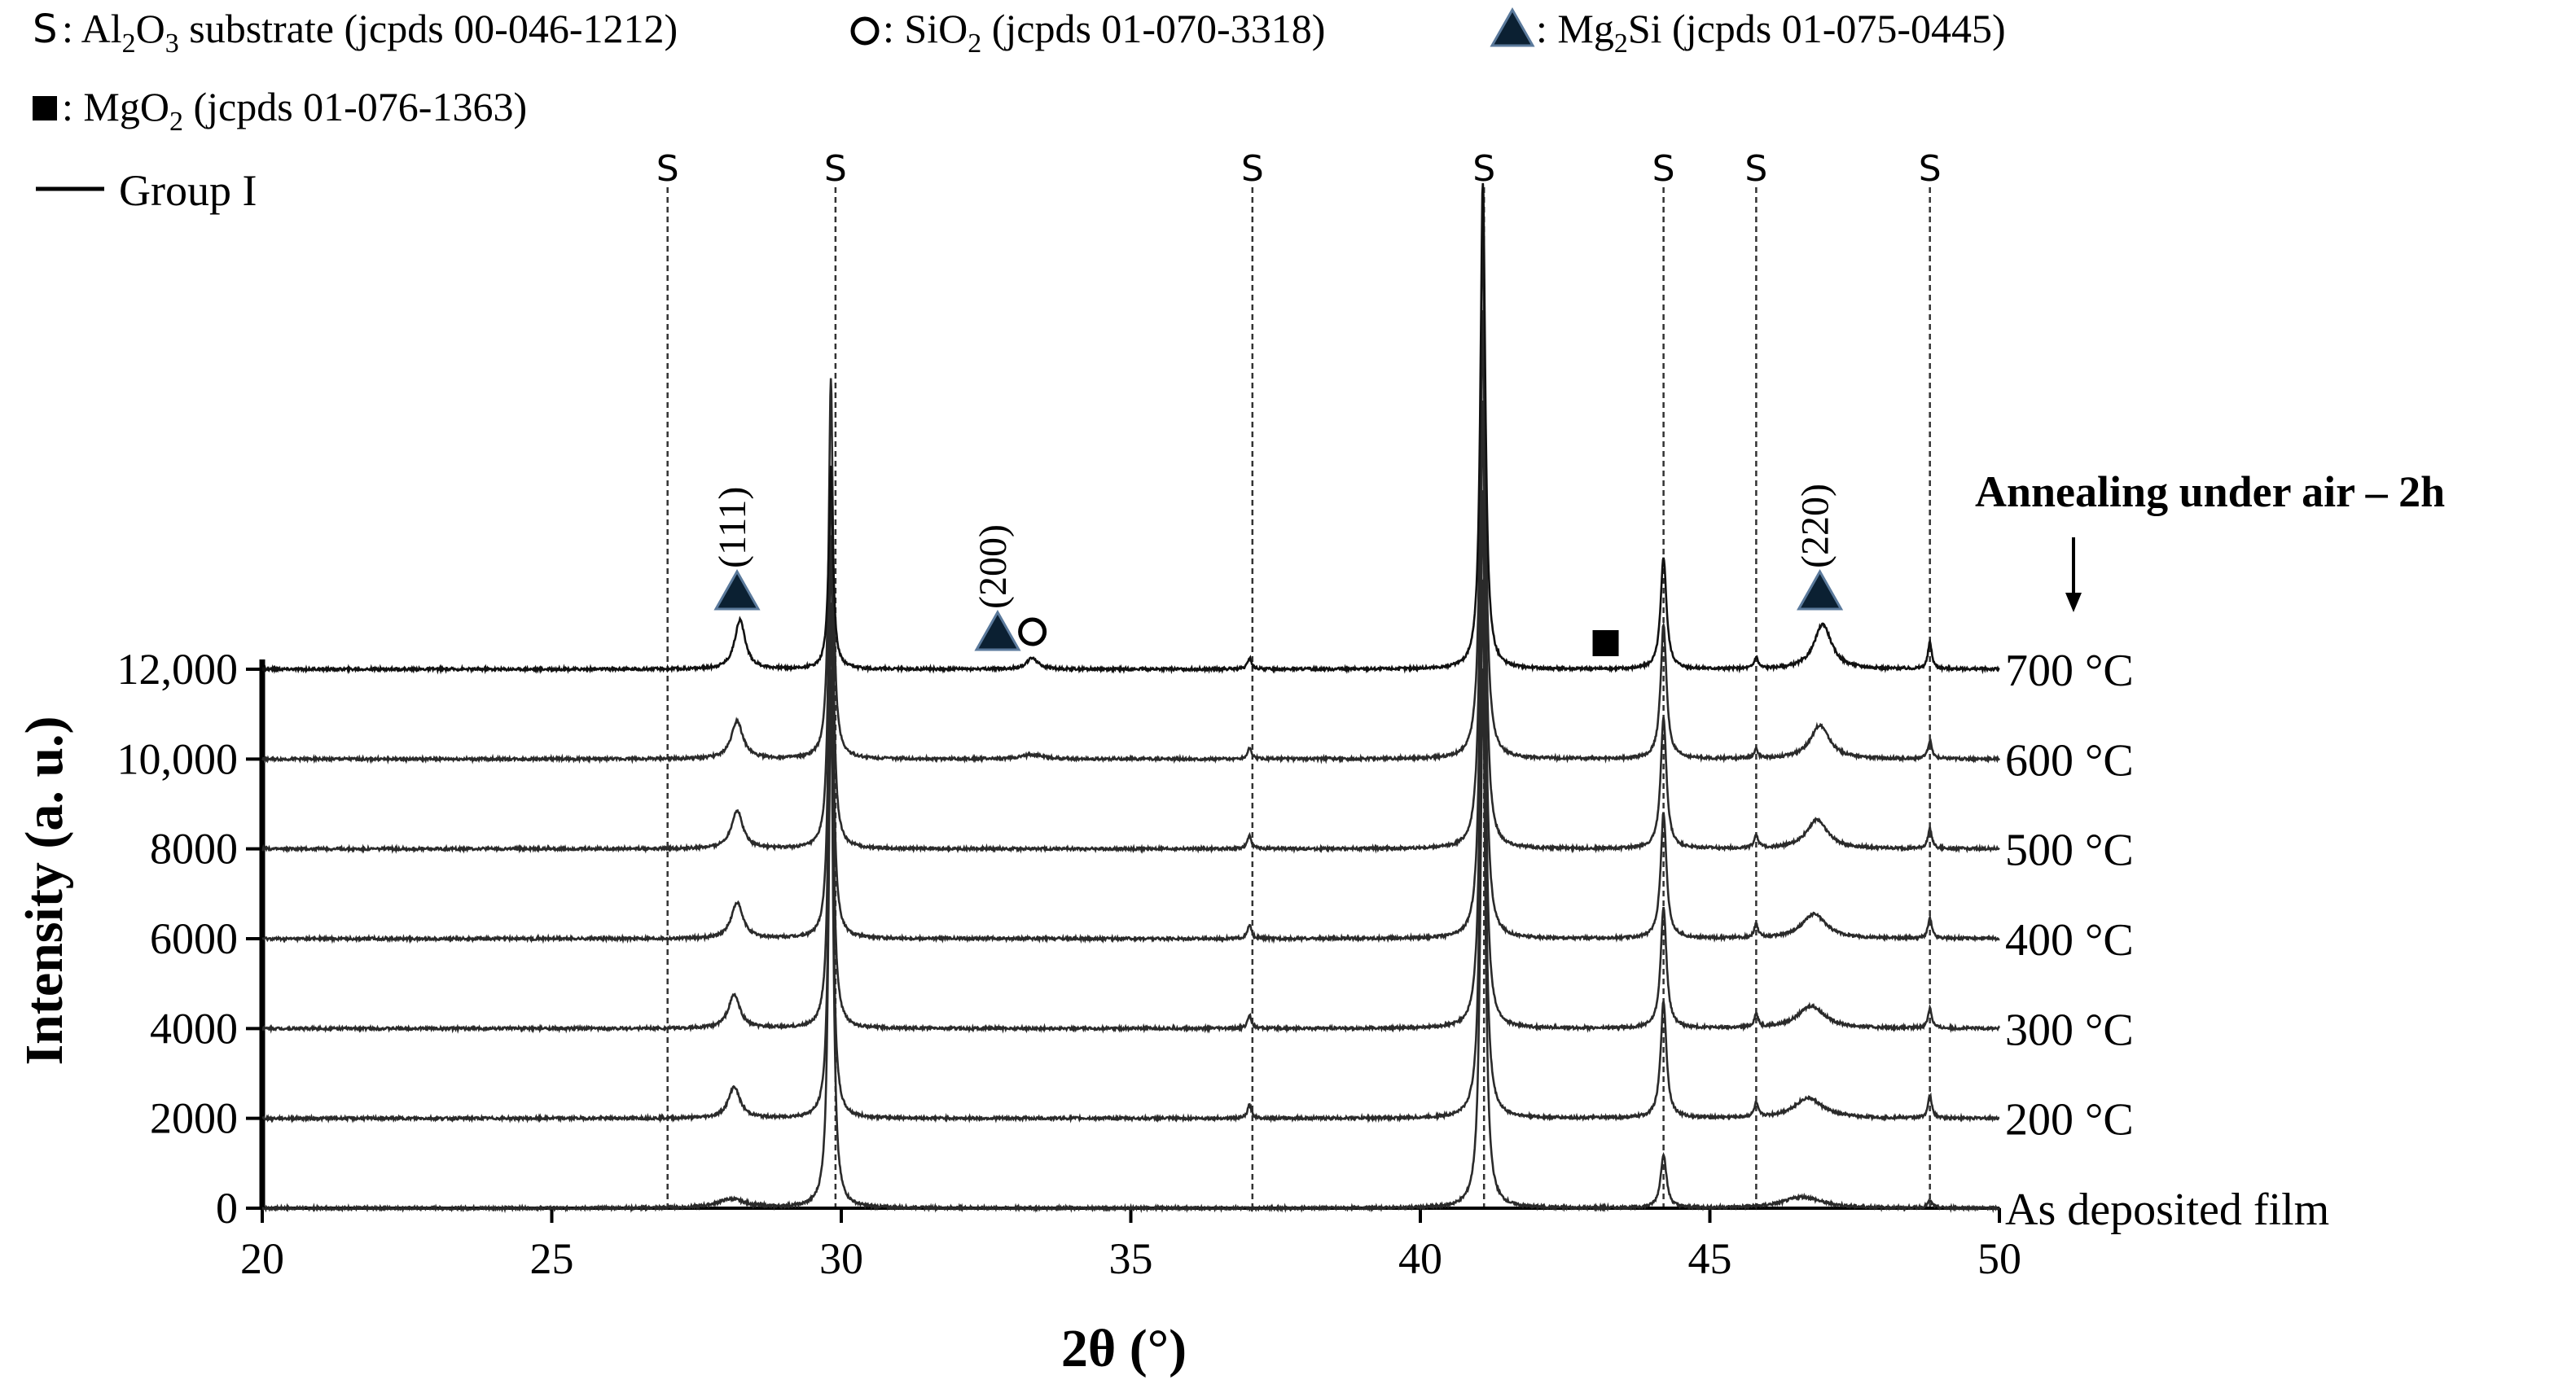 The height and width of the screenshot is (1393, 2576). I want to click on legend-item-mgo2: : MgO2 (jcpds 01-076-1363), so click(280, 110).